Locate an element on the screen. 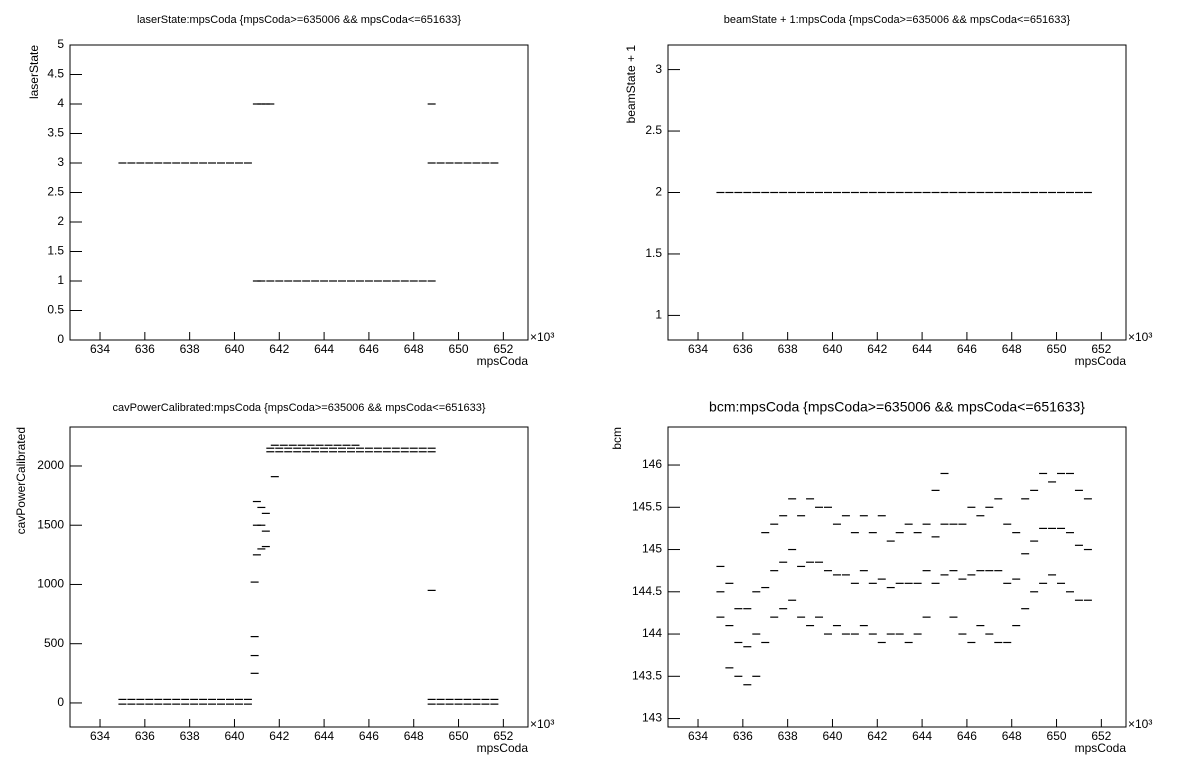 The image size is (1196, 772). y-tick-label: 1500 is located at coordinates (50, 524).